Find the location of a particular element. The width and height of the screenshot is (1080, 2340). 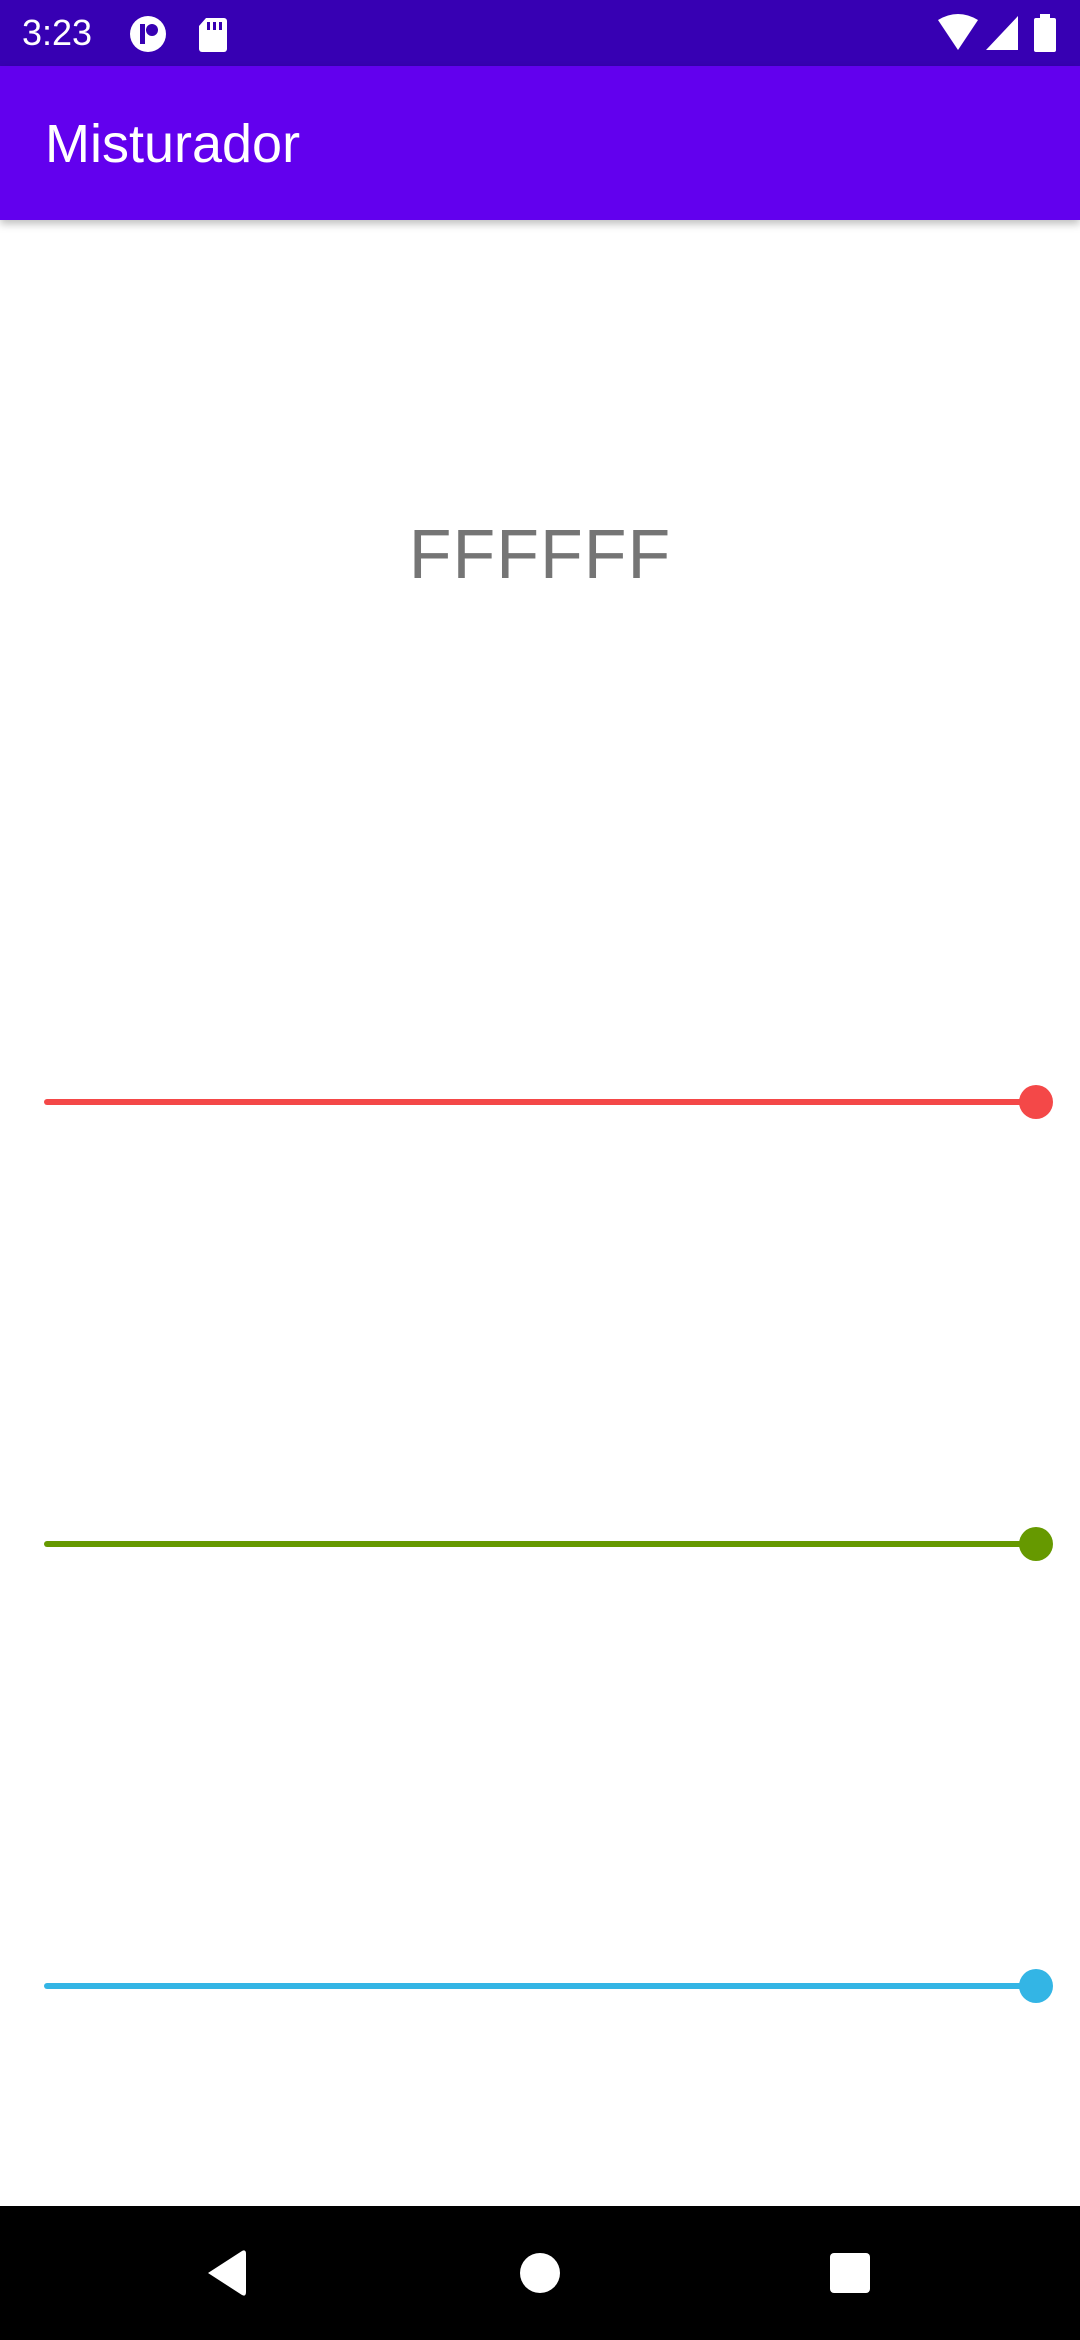

app-title: Misturador is located at coordinates (173, 144).